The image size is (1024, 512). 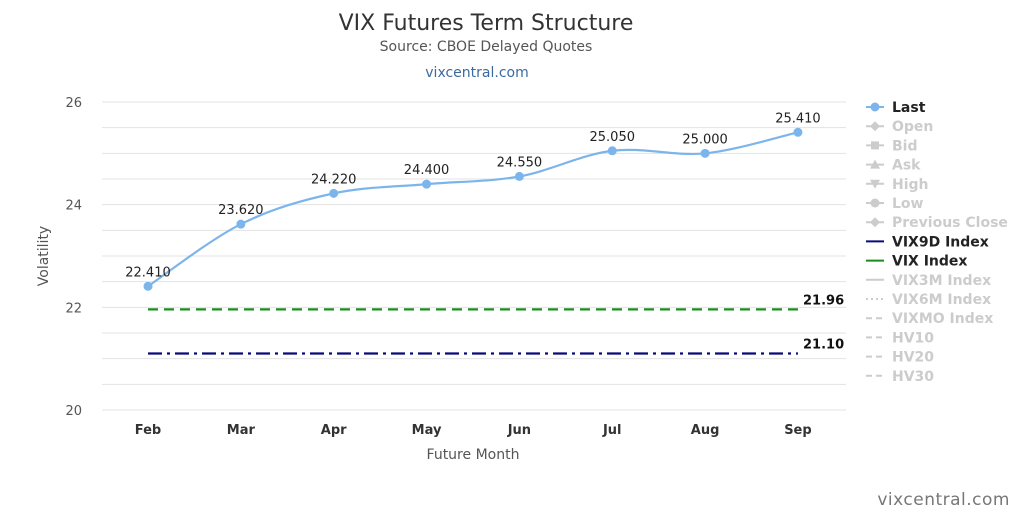 What do you see at coordinates (912, 127) in the screenshot?
I see `legend-label: Open` at bounding box center [912, 127].